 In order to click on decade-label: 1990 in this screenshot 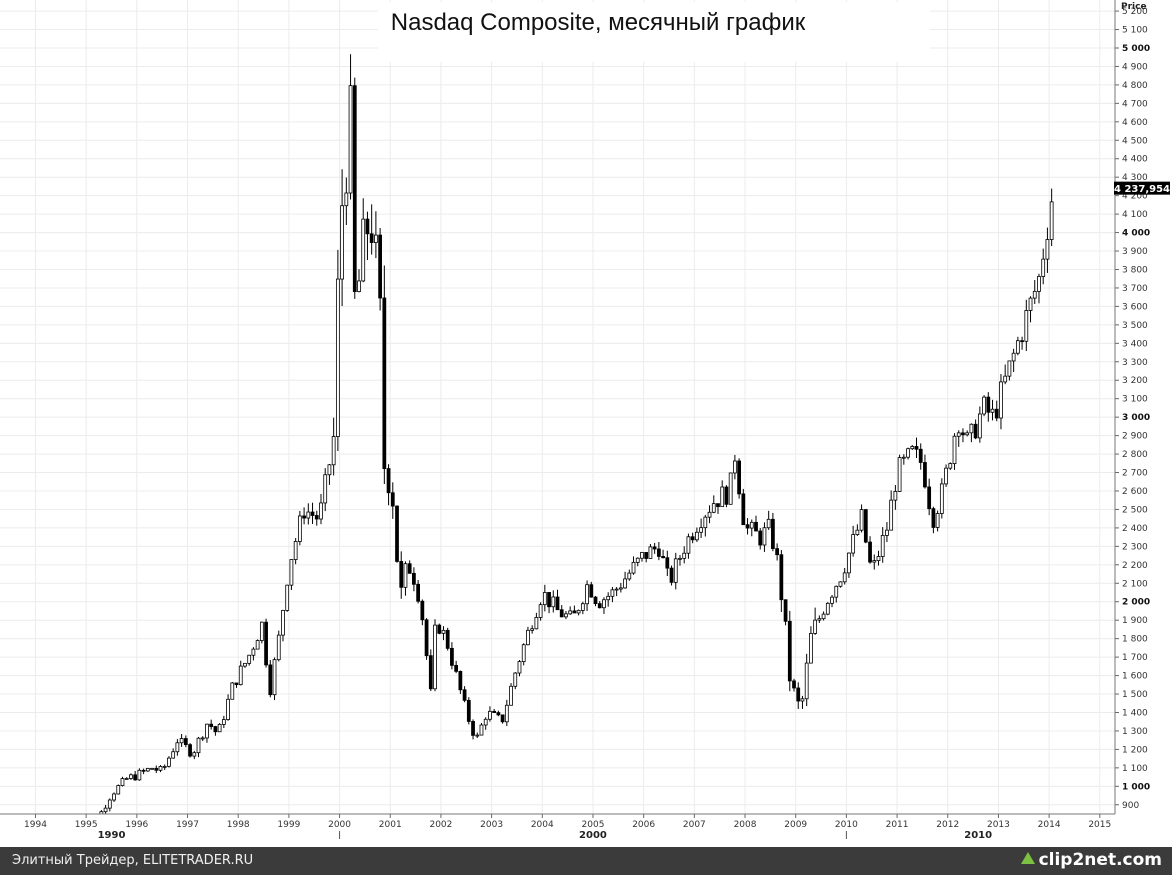, I will do `click(112, 835)`.